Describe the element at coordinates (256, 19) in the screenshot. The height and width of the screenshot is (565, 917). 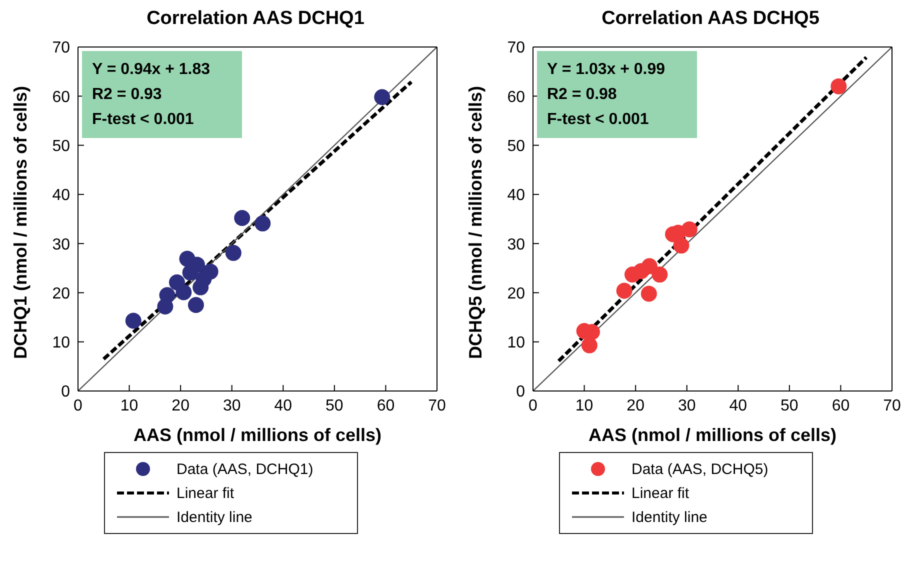
I see `chart-title: Correlation AAS DCHQ1` at that location.